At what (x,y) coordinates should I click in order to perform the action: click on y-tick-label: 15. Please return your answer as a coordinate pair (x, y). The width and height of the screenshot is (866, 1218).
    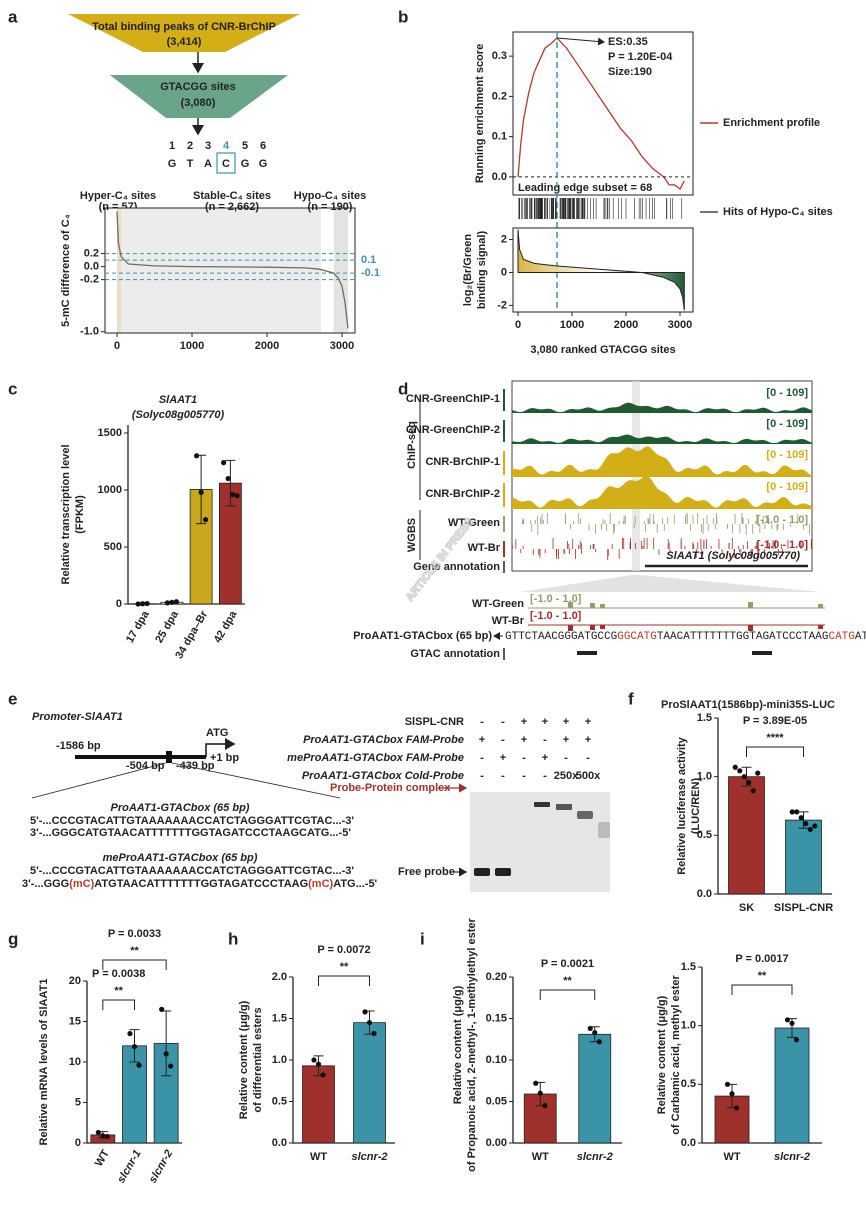
    Looking at the image, I should click on (75, 1021).